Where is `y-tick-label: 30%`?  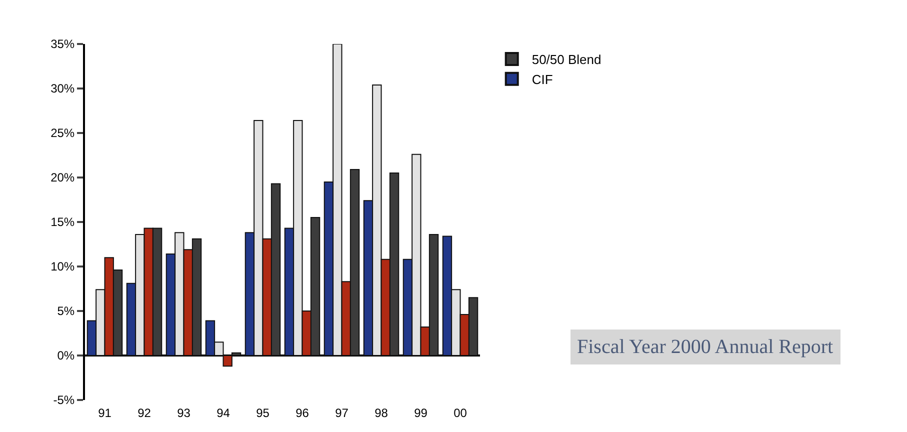 y-tick-label: 30% is located at coordinates (62, 89).